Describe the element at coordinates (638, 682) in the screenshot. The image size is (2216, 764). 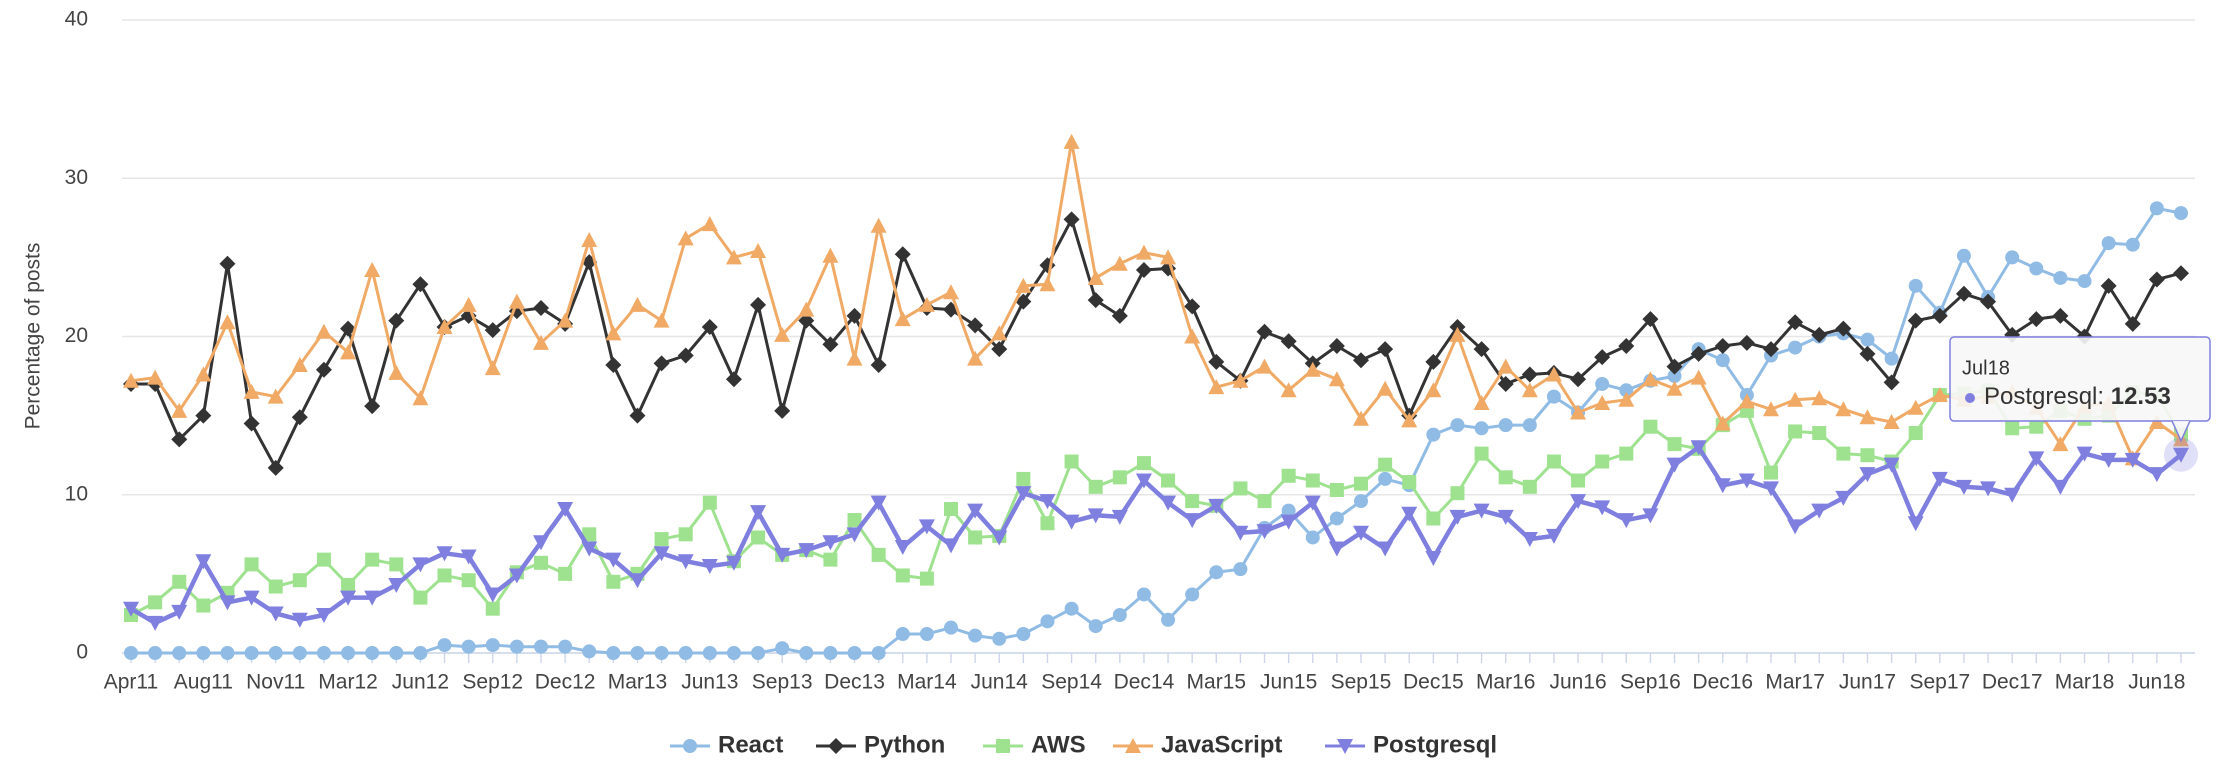
I see `x-tick-label: Mar13` at that location.